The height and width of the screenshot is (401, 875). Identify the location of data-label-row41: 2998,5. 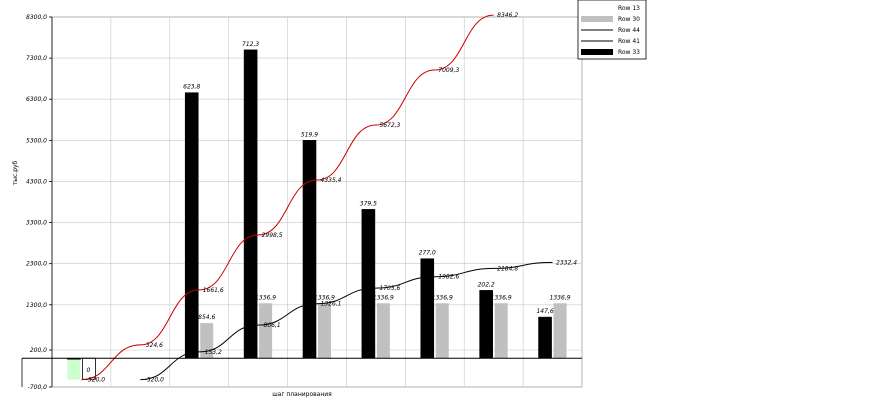
(272, 235).